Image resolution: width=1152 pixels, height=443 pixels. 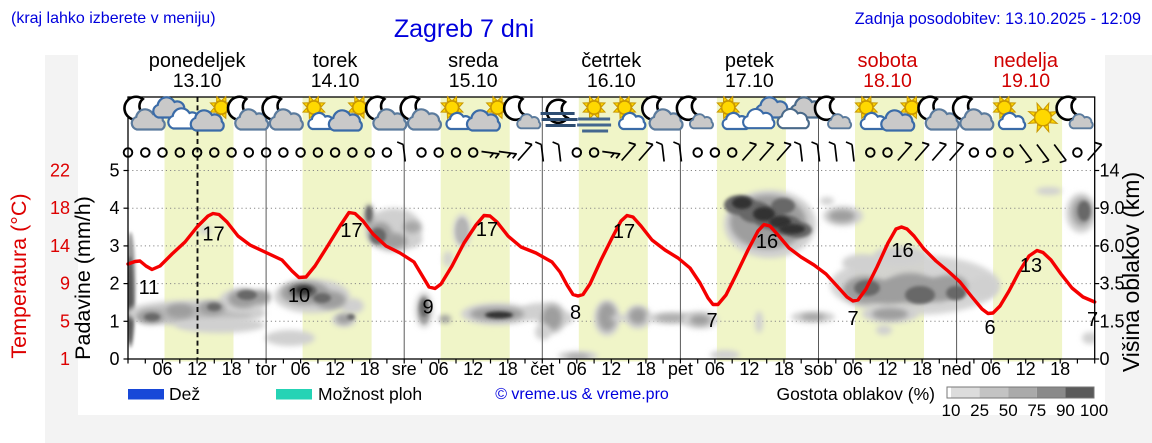 What do you see at coordinates (855, 394) in the screenshot?
I see `svg-text: Gostota oblakov (%)` at bounding box center [855, 394].